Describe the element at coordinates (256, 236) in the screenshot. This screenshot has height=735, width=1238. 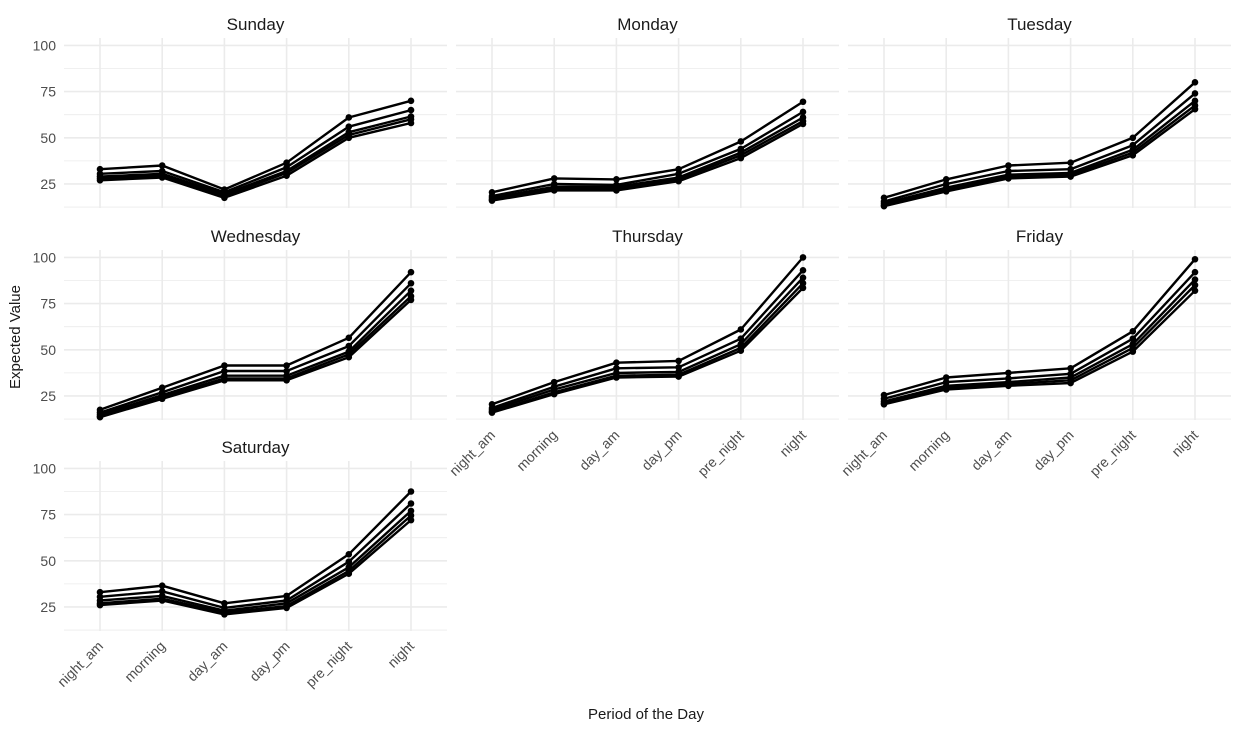
I see `facet-title: Wednesday` at that location.